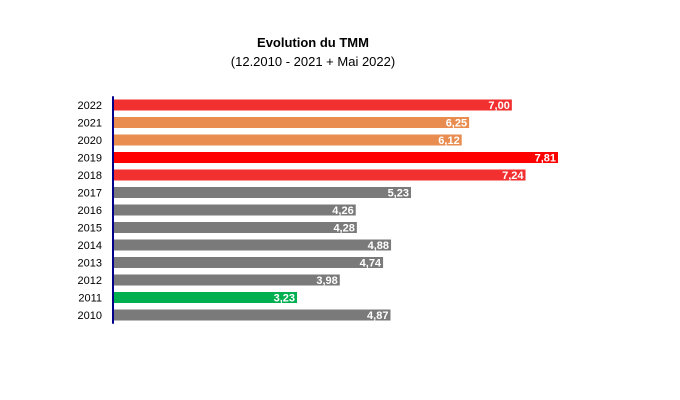 The height and width of the screenshot is (400, 680). What do you see at coordinates (313, 61) in the screenshot?
I see `chart-subtitle: (12.2010 - 2021 + Mai 2022)` at bounding box center [313, 61].